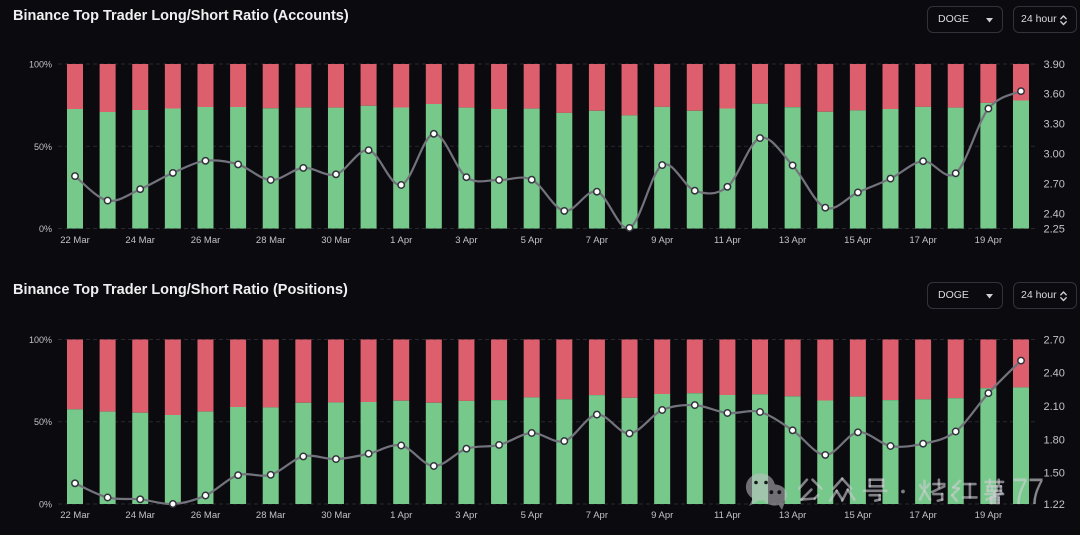 Image resolution: width=1080 pixels, height=535 pixels. What do you see at coordinates (1054, 407) in the screenshot?
I see `svg-text: 2.10` at bounding box center [1054, 407].